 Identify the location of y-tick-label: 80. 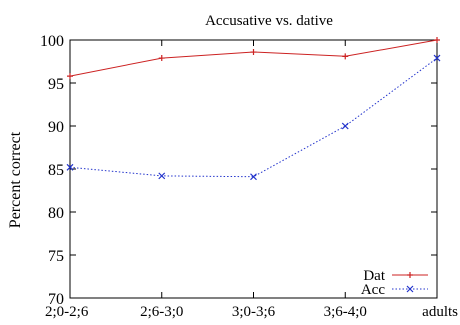
(56, 213).